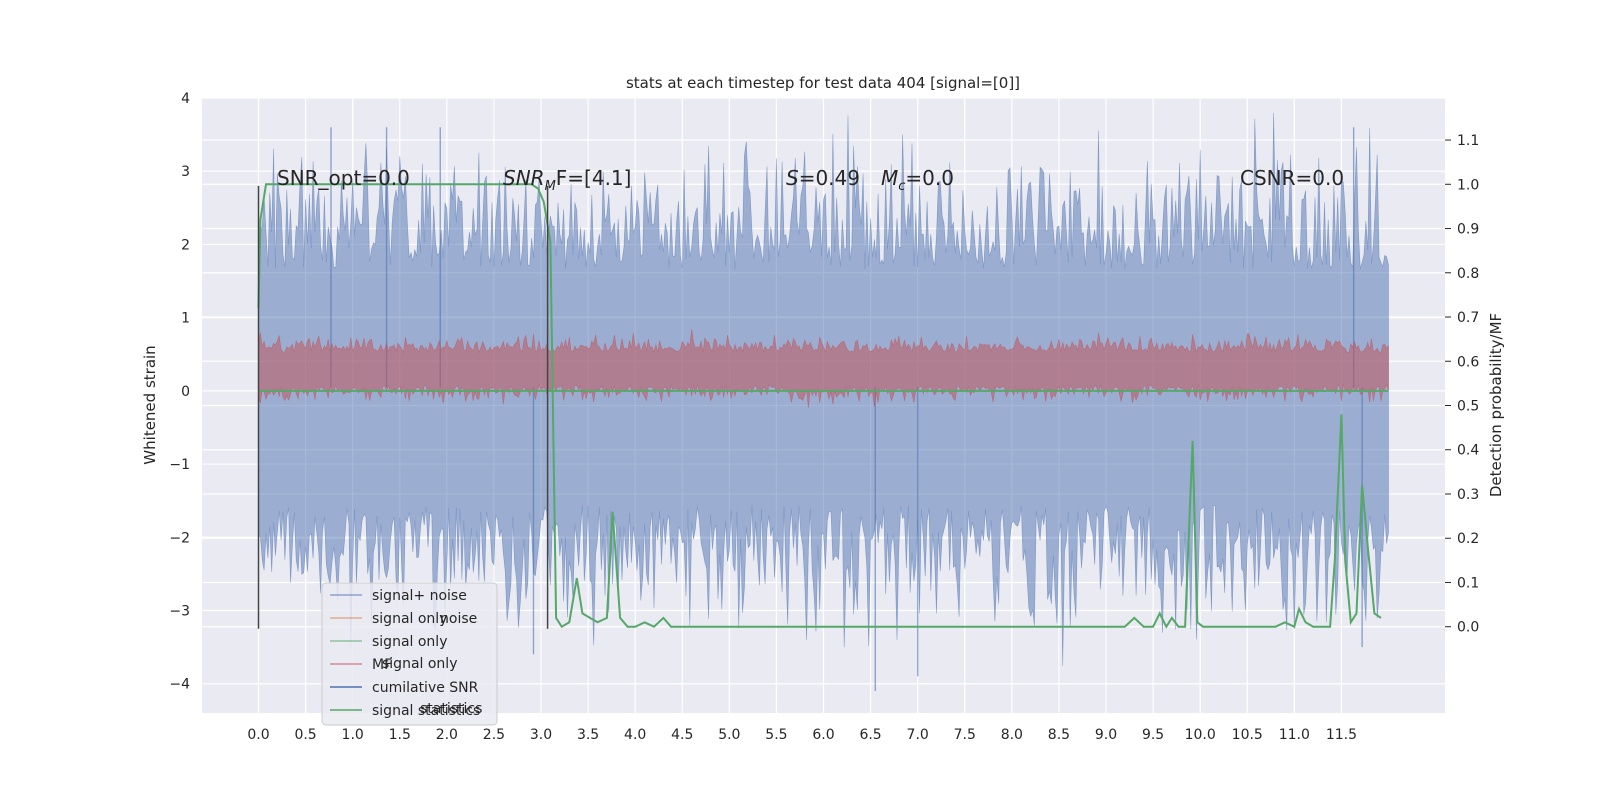 Image resolution: width=1600 pixels, height=800 pixels. What do you see at coordinates (929, 178) in the screenshot?
I see `annotation-mc-rest: =0.0` at bounding box center [929, 178].